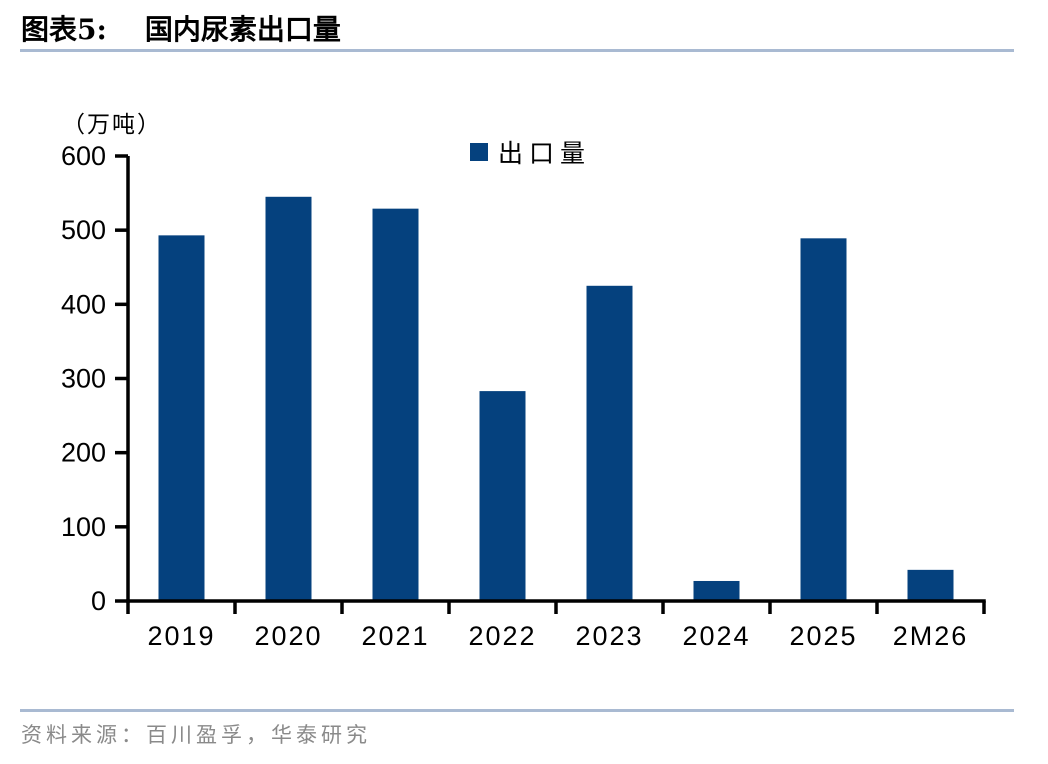 This screenshot has width=1048, height=764. What do you see at coordinates (112, 125) in the screenshot?
I see `y-axis-unit-label: （万吨）` at bounding box center [112, 125].